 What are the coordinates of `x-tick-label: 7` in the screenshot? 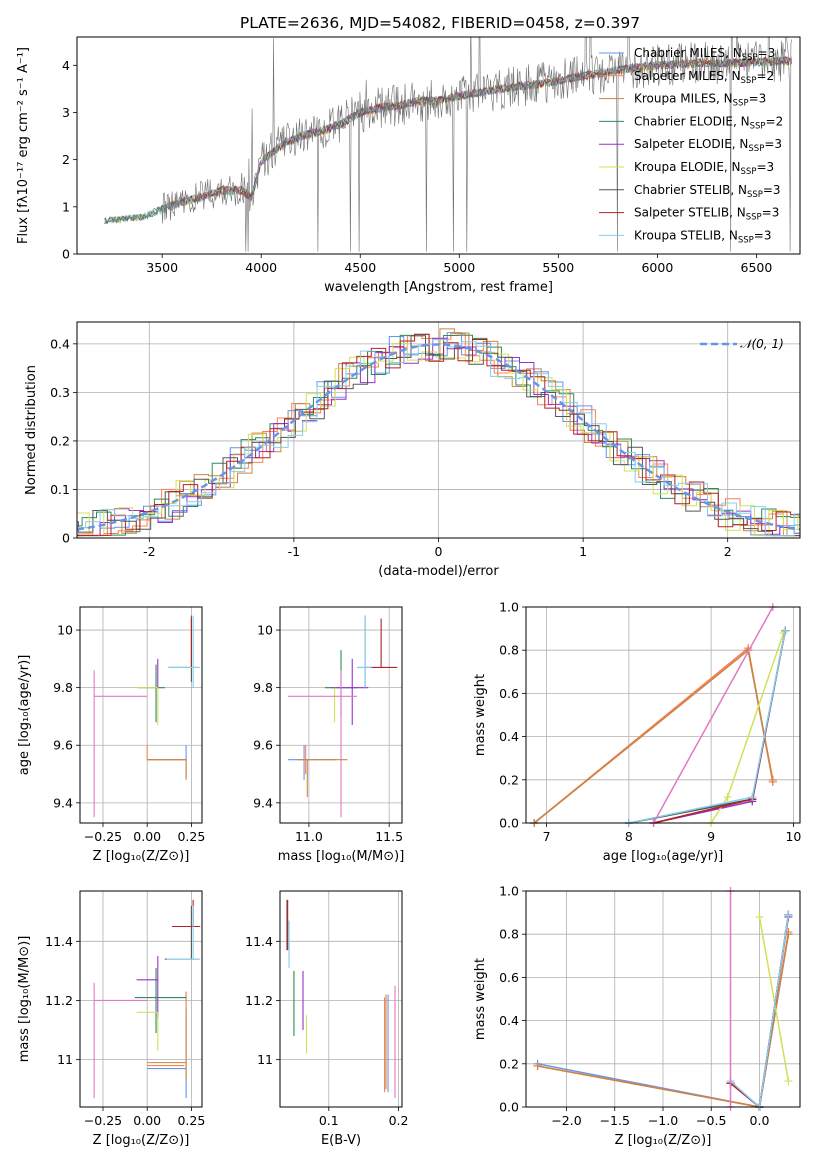 It's located at (547, 836).